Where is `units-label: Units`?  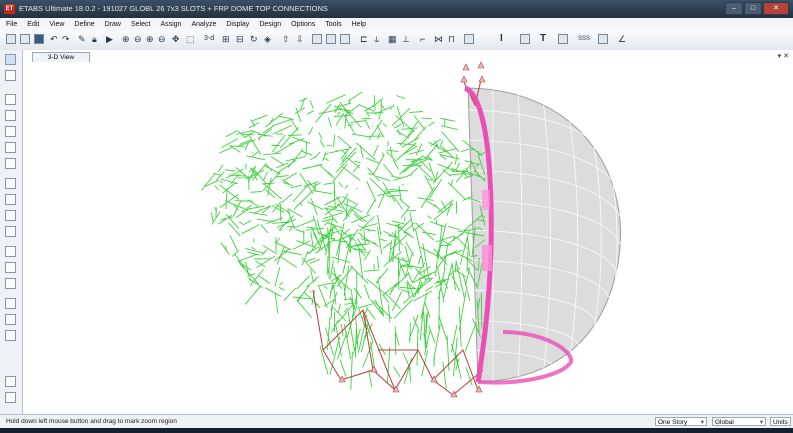 units-label: Units is located at coordinates (780, 422).